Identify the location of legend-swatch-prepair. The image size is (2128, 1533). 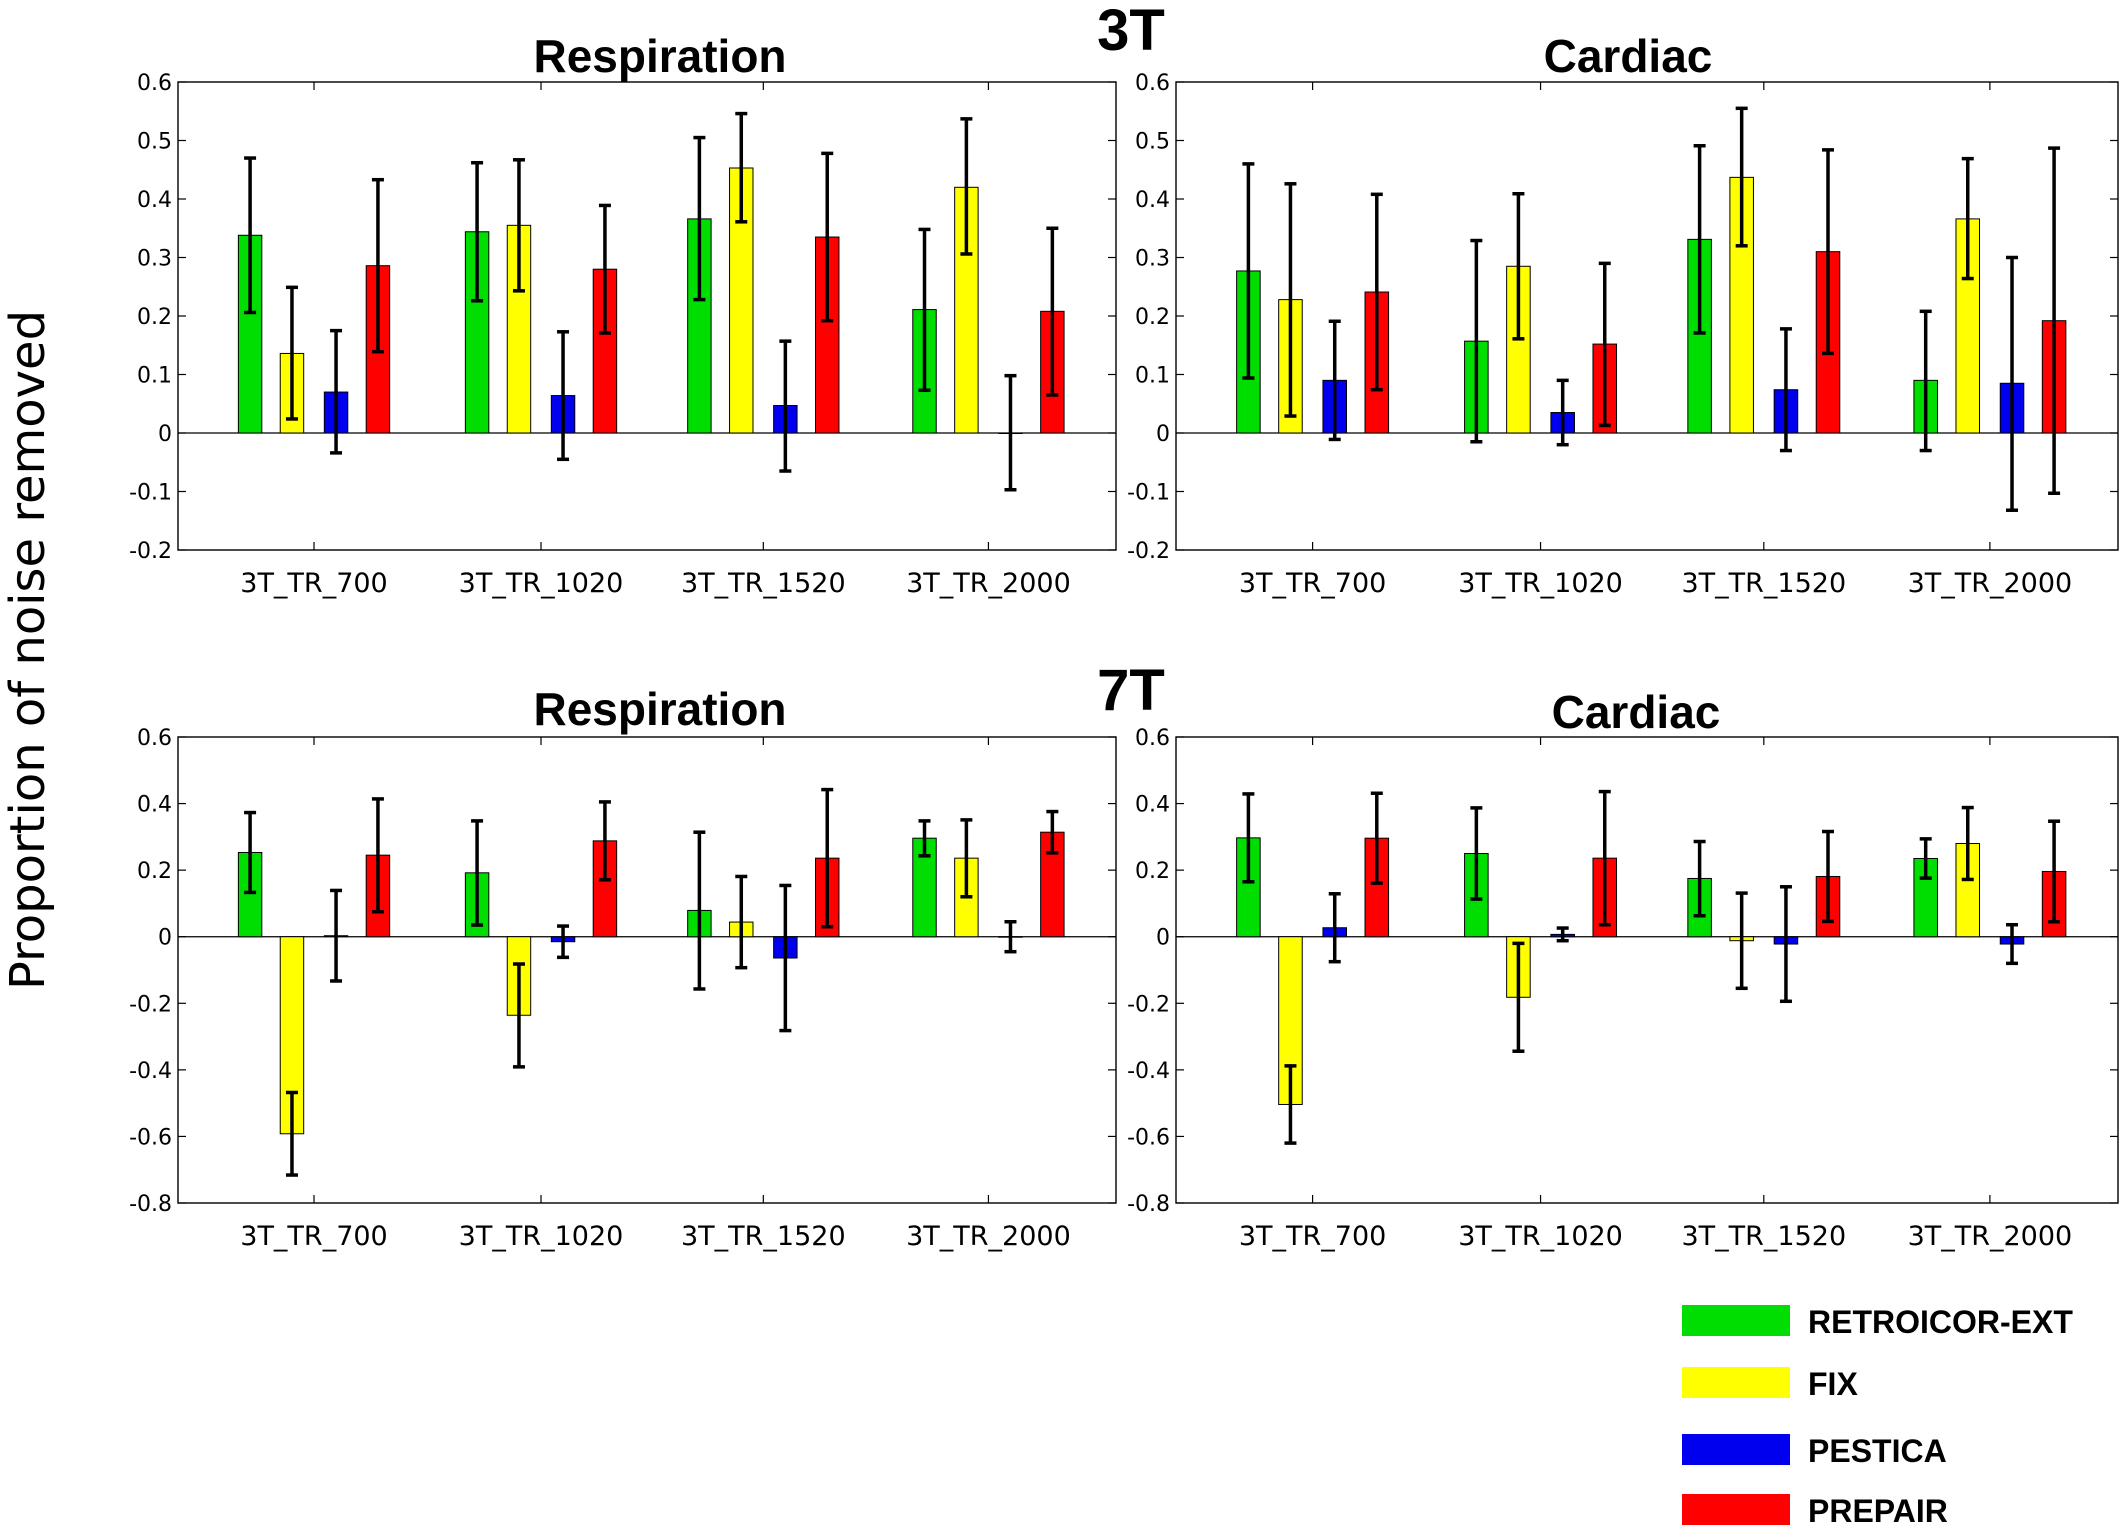
(1736, 1509).